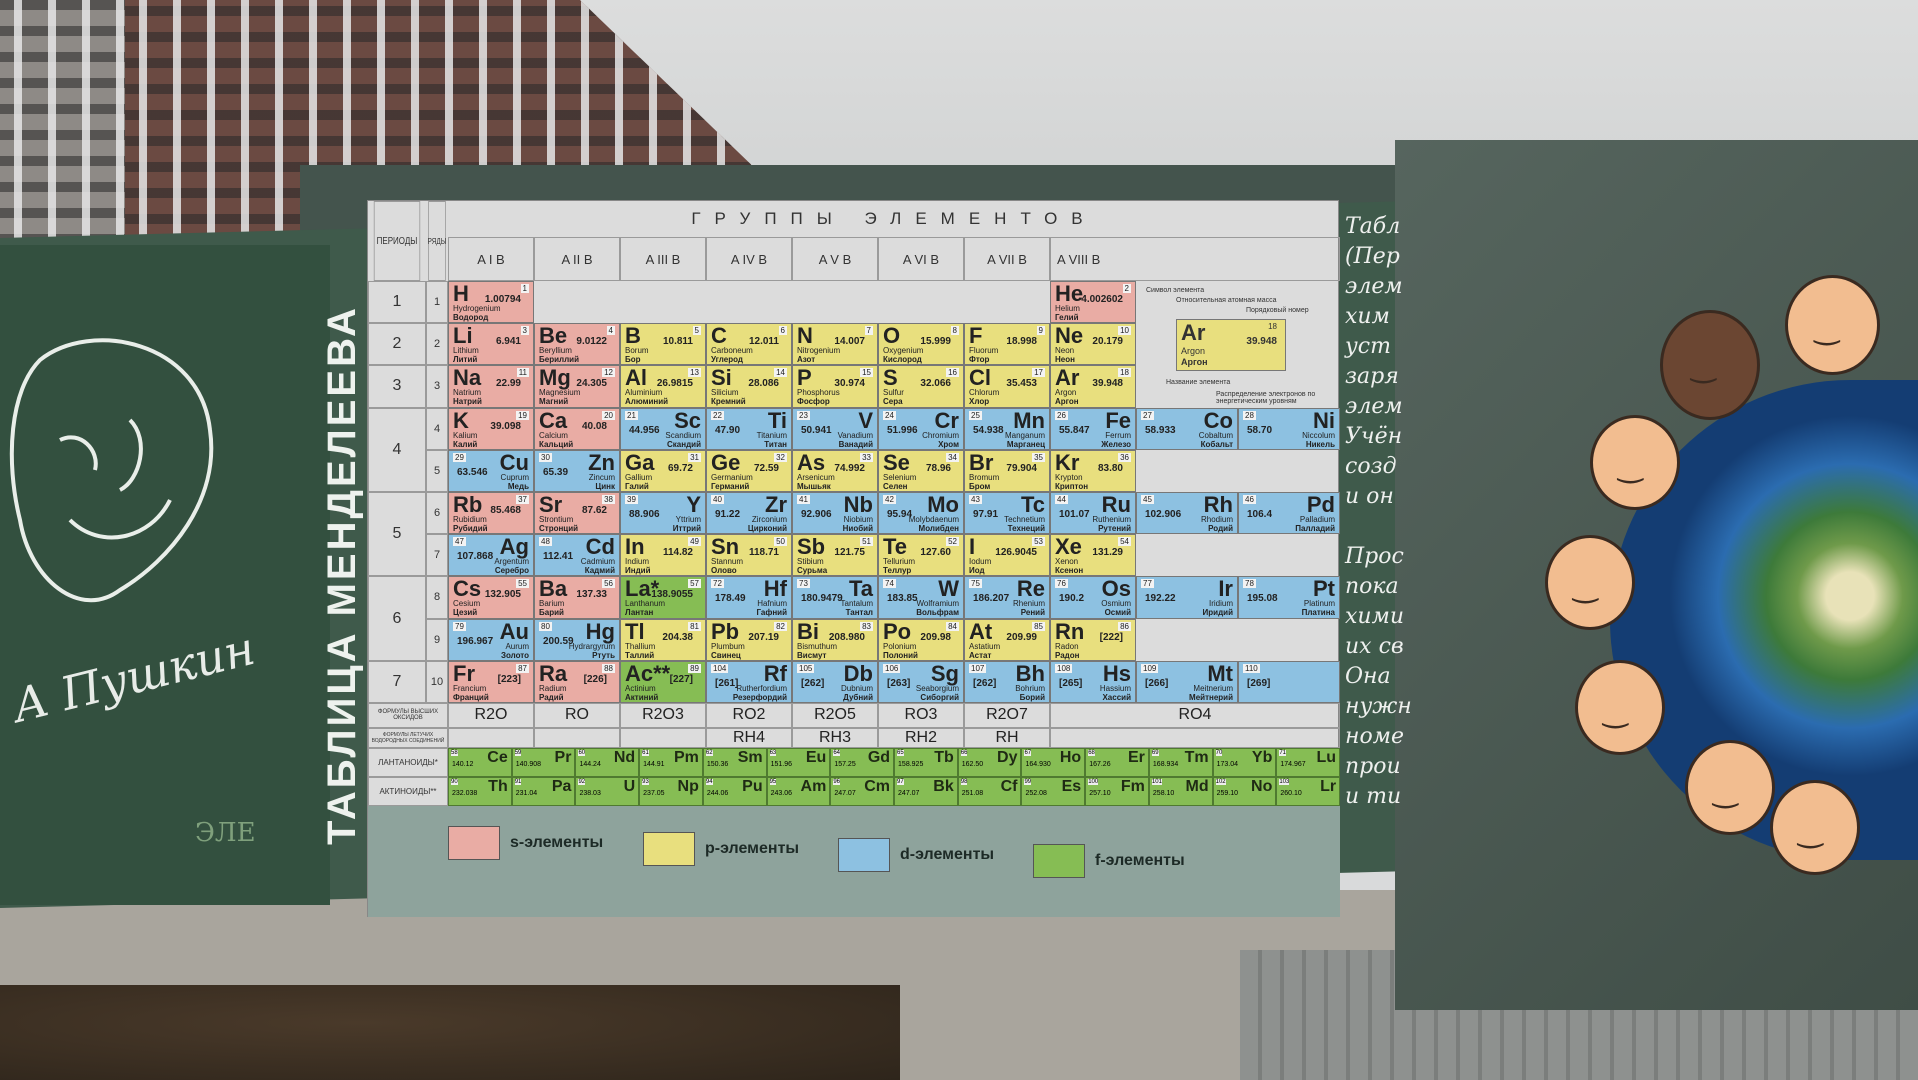 This screenshot has height=1080, width=1918. Describe the element at coordinates (680, 468) in the screenshot. I see `element-mass: 69.72` at that location.